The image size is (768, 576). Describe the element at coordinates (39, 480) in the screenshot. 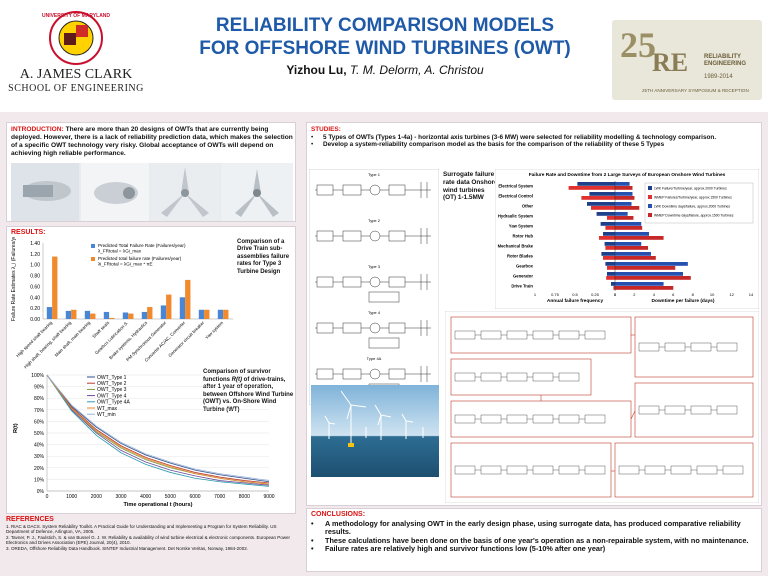

I see `line-ytick: 10%` at that location.